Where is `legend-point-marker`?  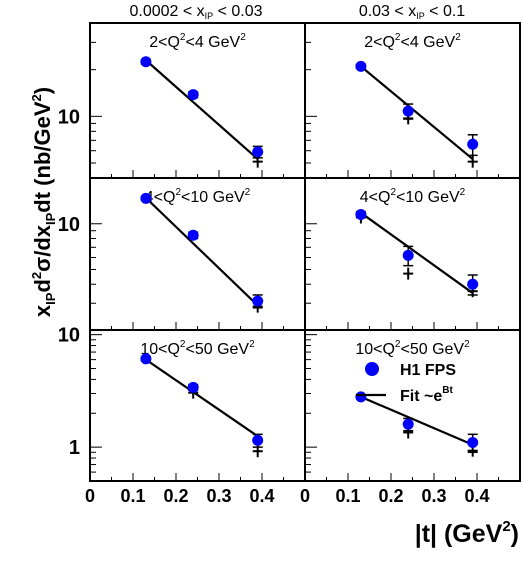 legend-point-marker is located at coordinates (372, 369).